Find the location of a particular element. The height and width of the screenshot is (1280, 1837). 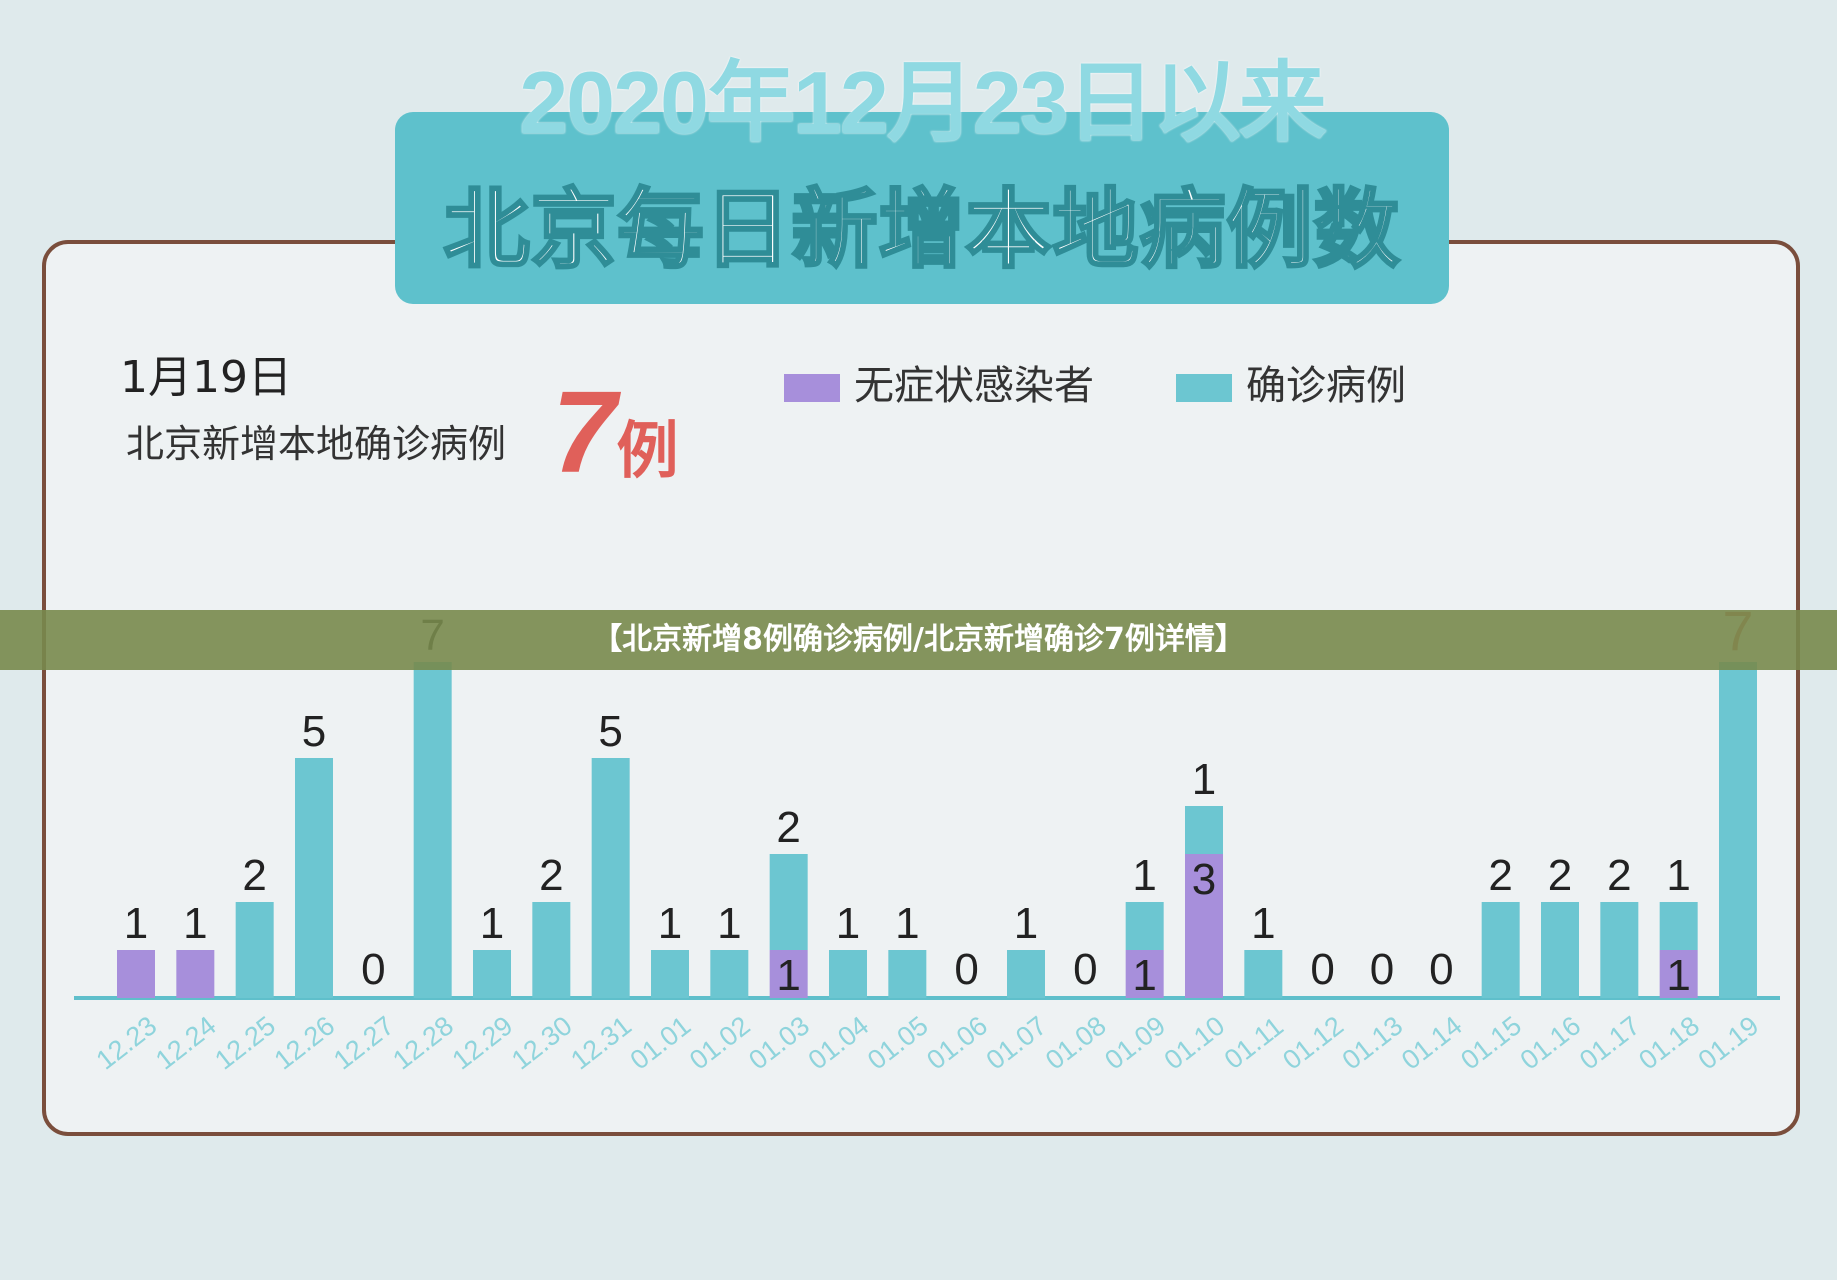

legend-swatch-confirmed is located at coordinates (1204, 388).